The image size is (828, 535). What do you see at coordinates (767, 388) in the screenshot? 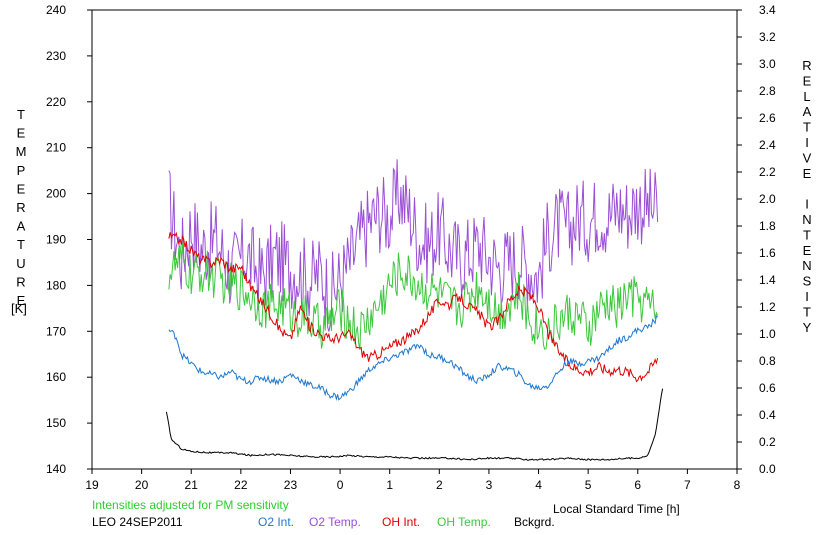
I see `y-right-tick-label: 0.6` at bounding box center [767, 388].